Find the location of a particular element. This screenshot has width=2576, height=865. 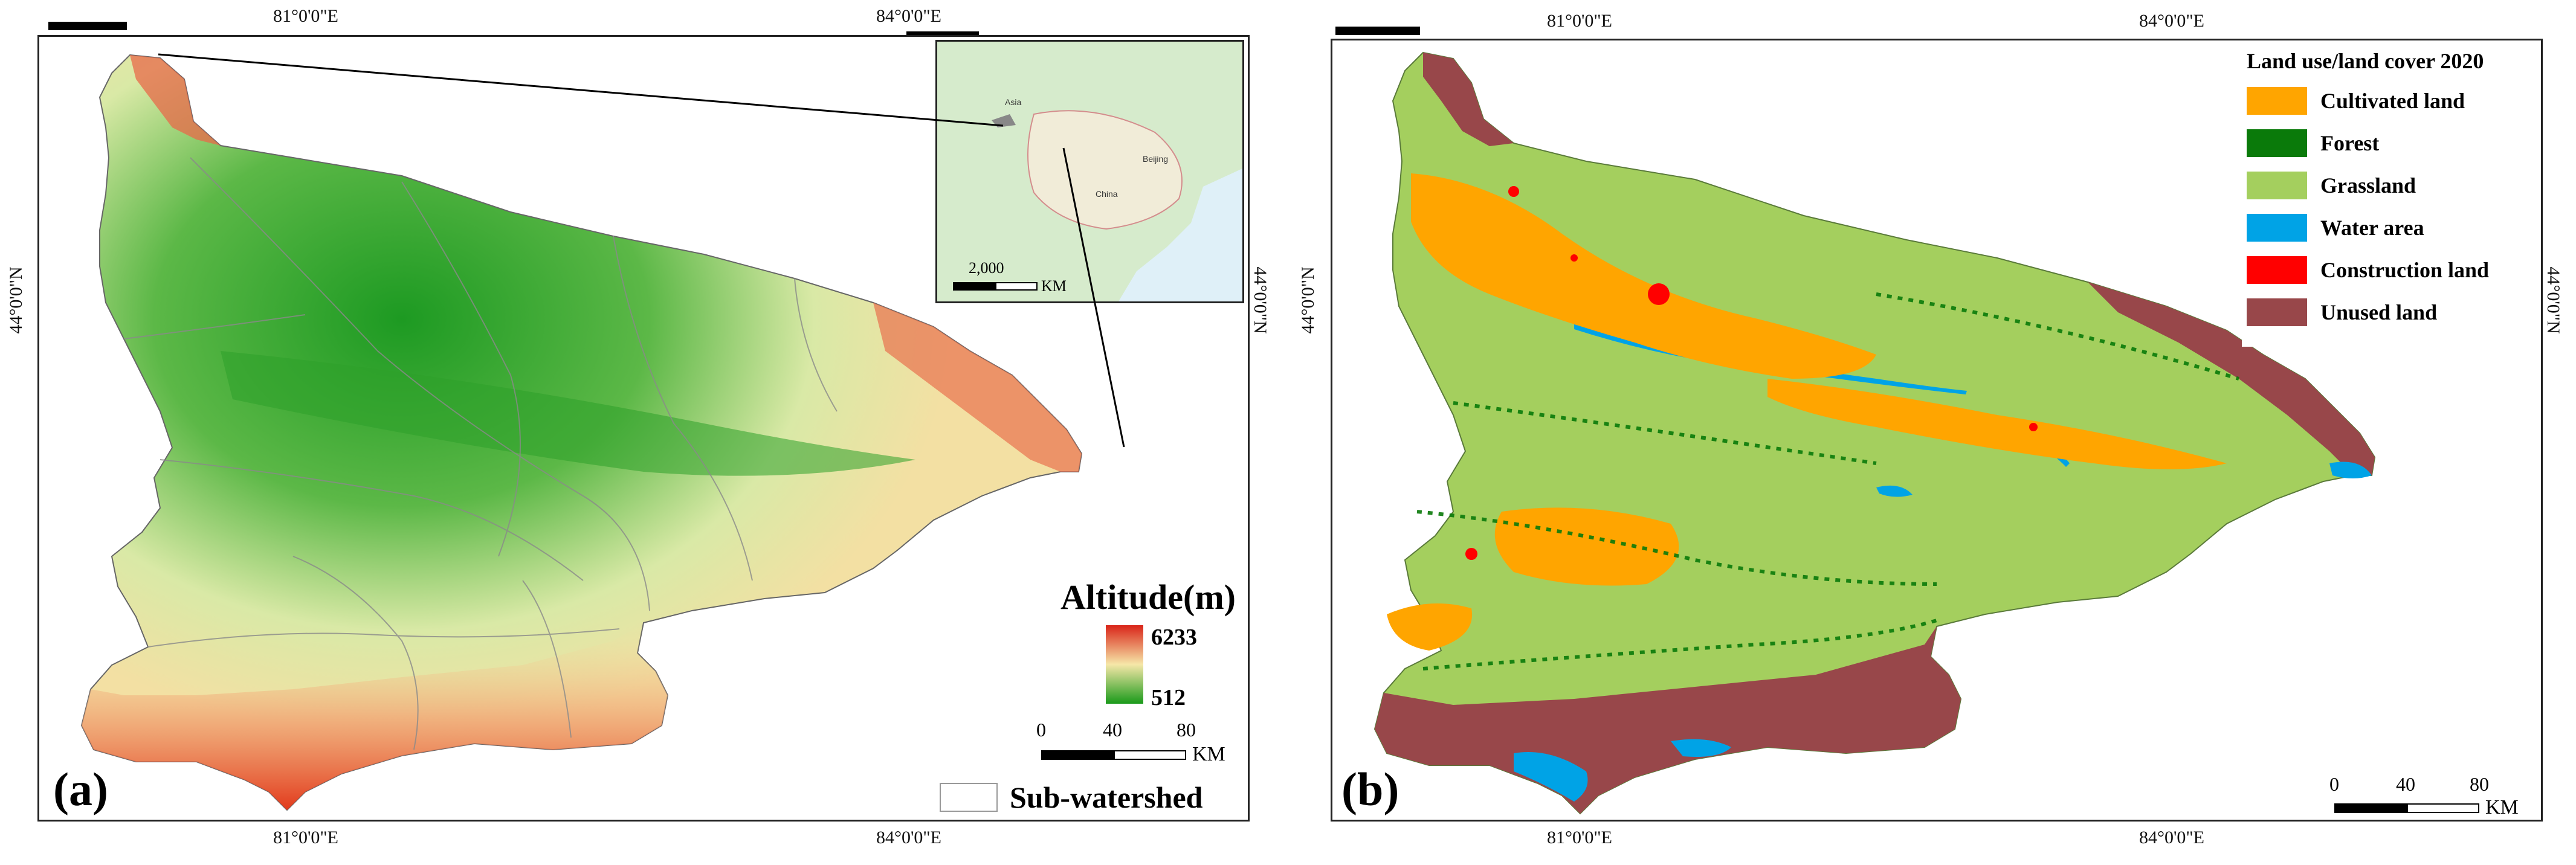

lulc-legend-title: Land use/land cover 2020 is located at coordinates (2366, 61).